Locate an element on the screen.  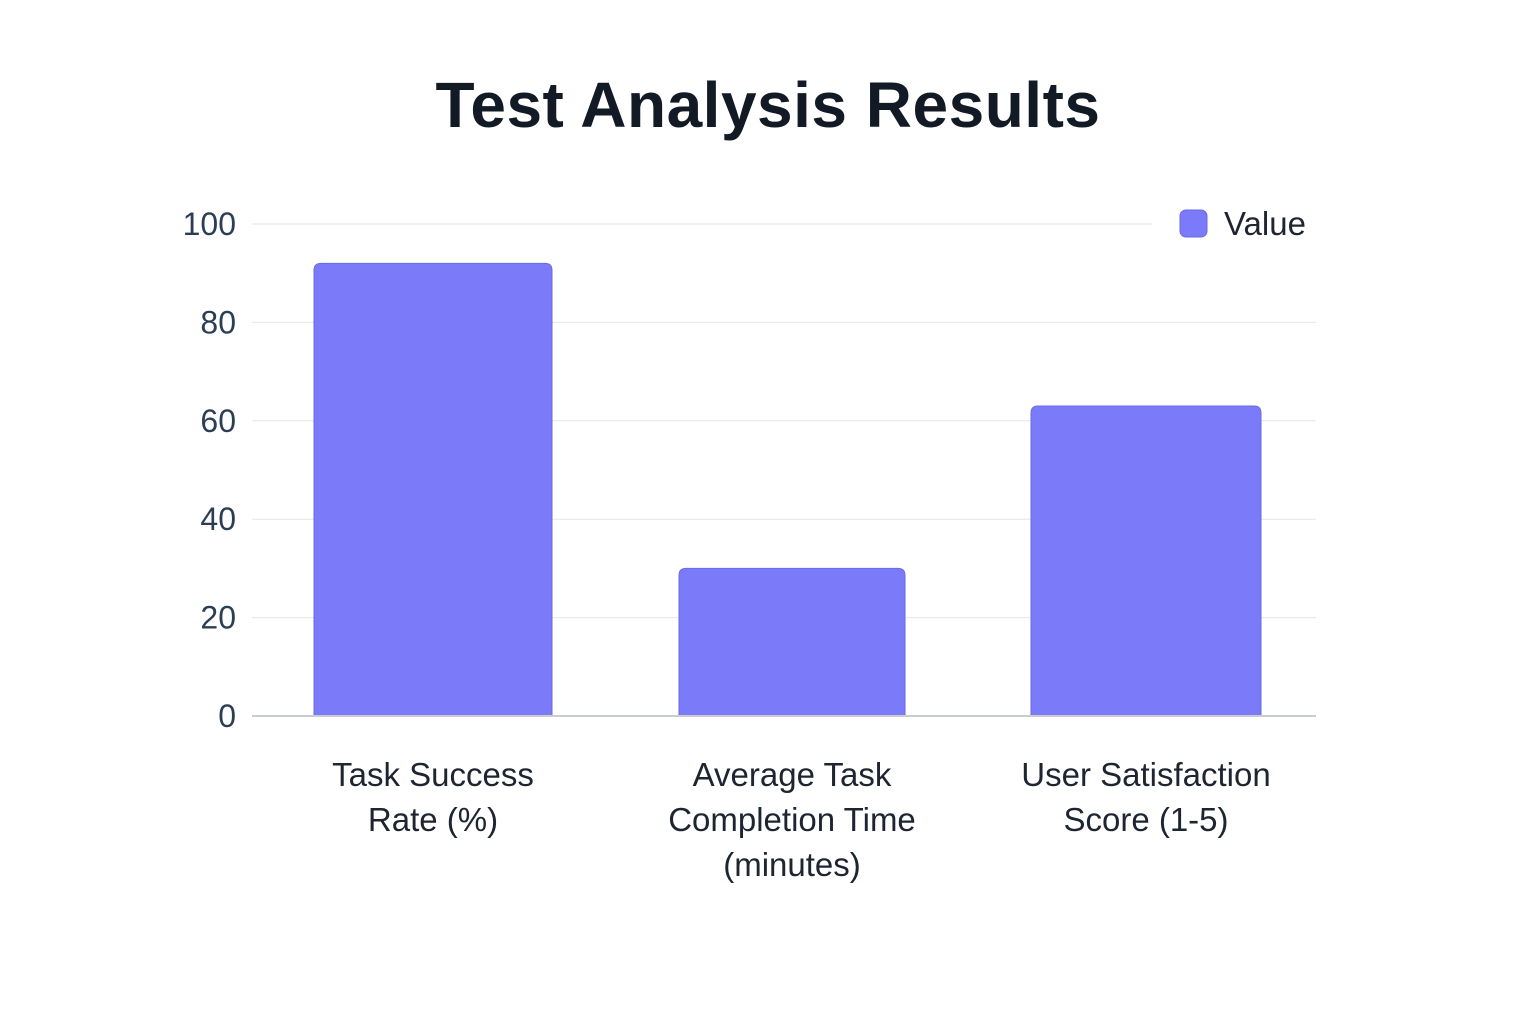
y-axis-ticks: 0 20 40 60 80 100 is located at coordinates (209, 470).